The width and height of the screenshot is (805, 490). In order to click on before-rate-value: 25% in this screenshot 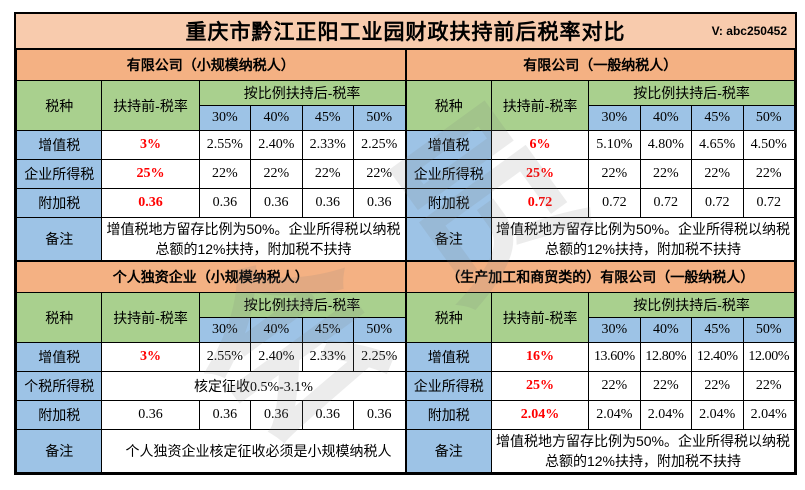, I will do `click(540, 174)`.